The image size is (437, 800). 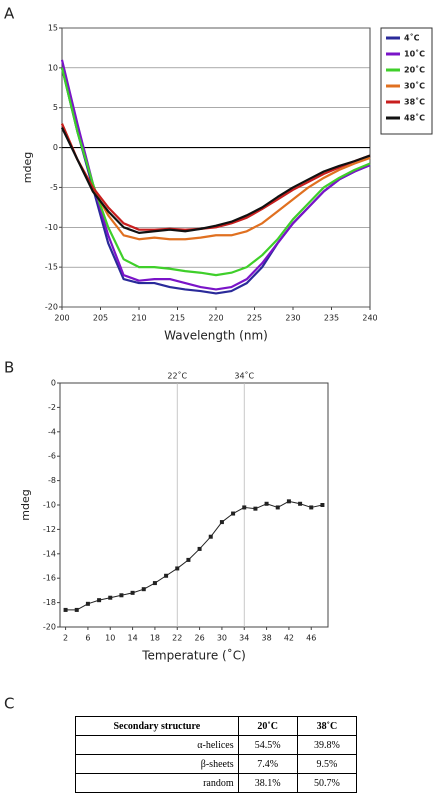 What do you see at coordinates (138, 318) in the screenshot?
I see `x-tick-label: 210` at bounding box center [138, 318].